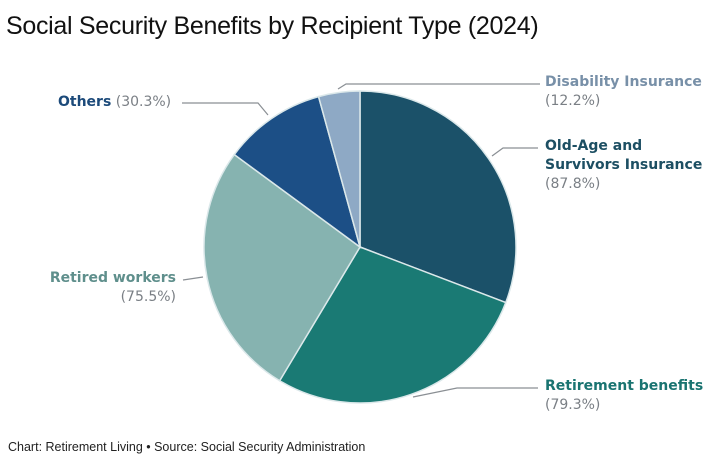 The image size is (720, 465). I want to click on label-retired-workers: Retired workers (75.5%), so click(112, 288).